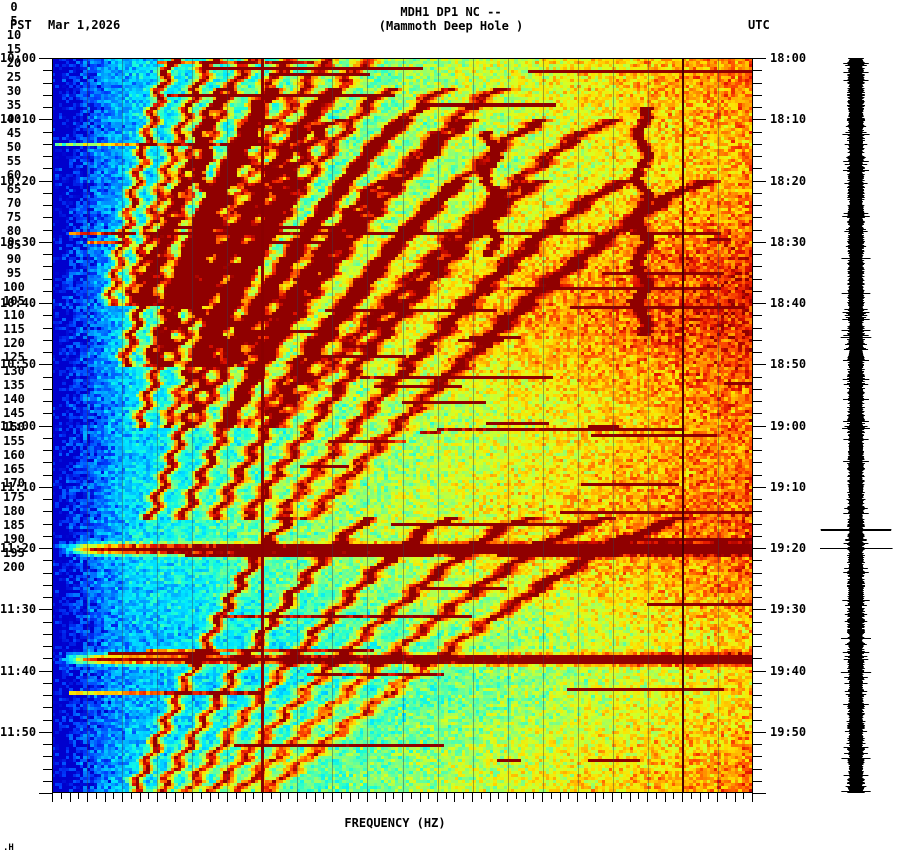 The width and height of the screenshot is (902, 864). I want to click on frequency-tick-label: 50, so click(14, 147).